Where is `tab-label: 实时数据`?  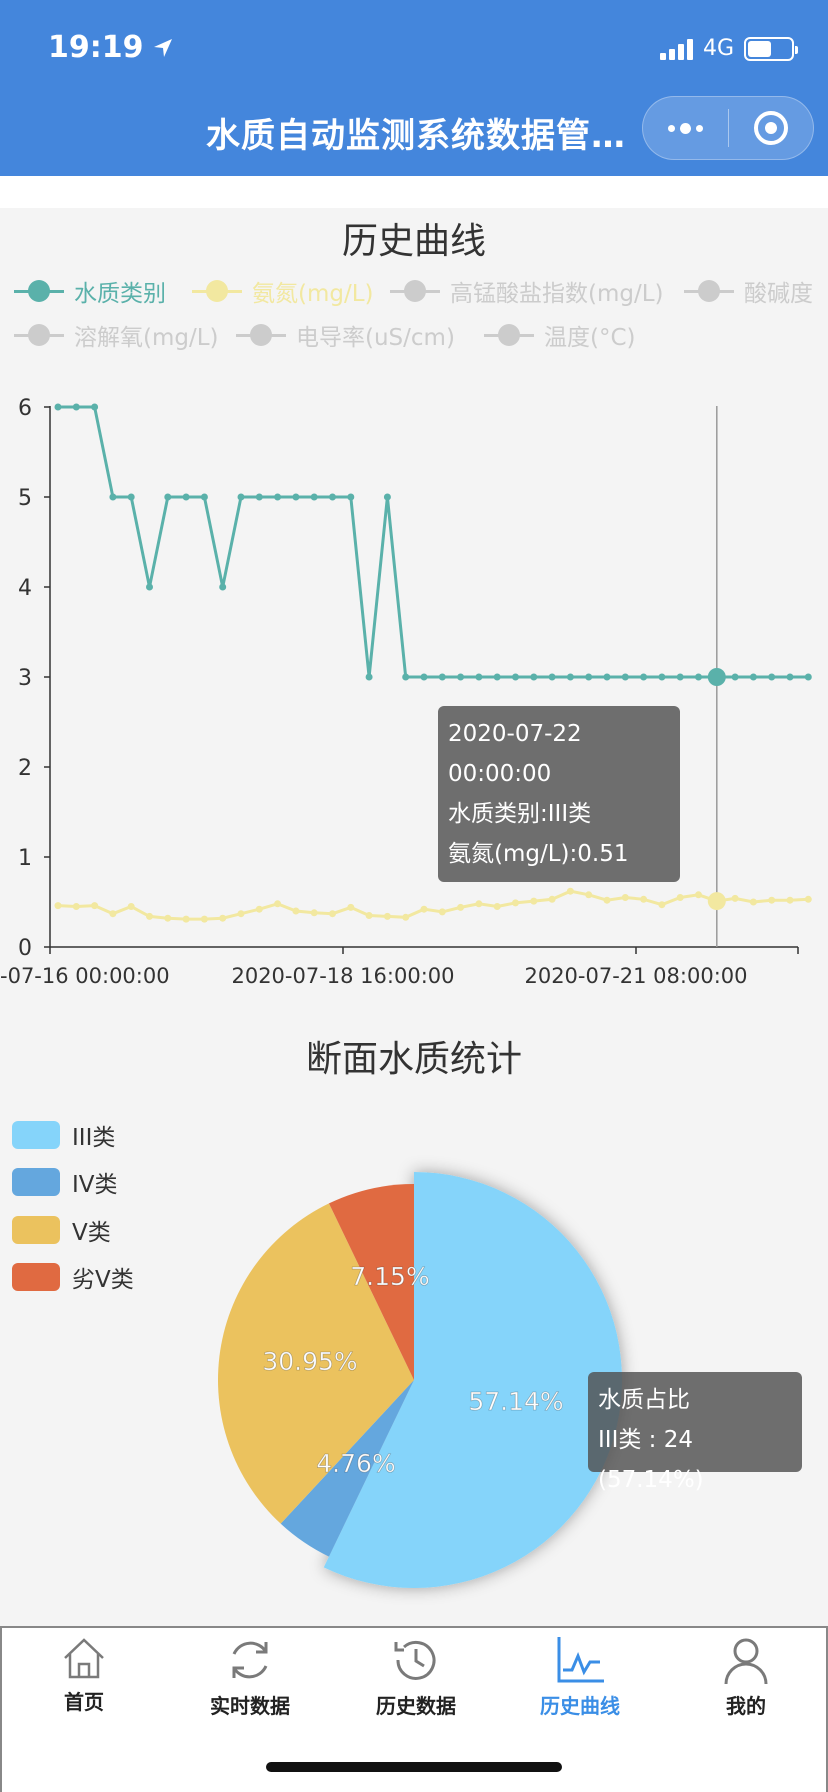 tab-label: 实时数据 is located at coordinates (250, 1706).